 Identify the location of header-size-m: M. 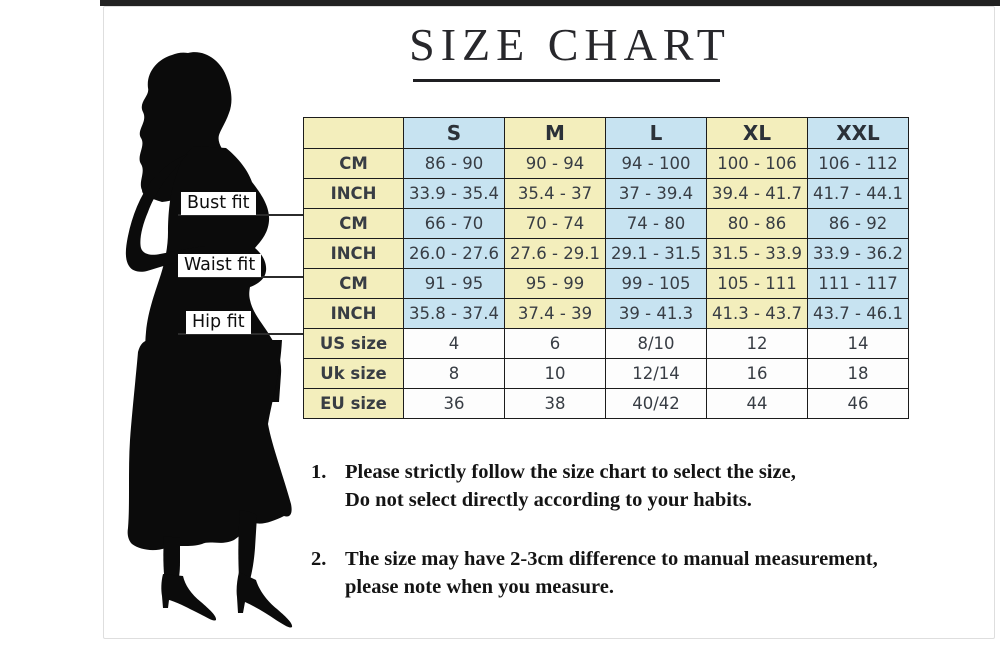
(555, 133).